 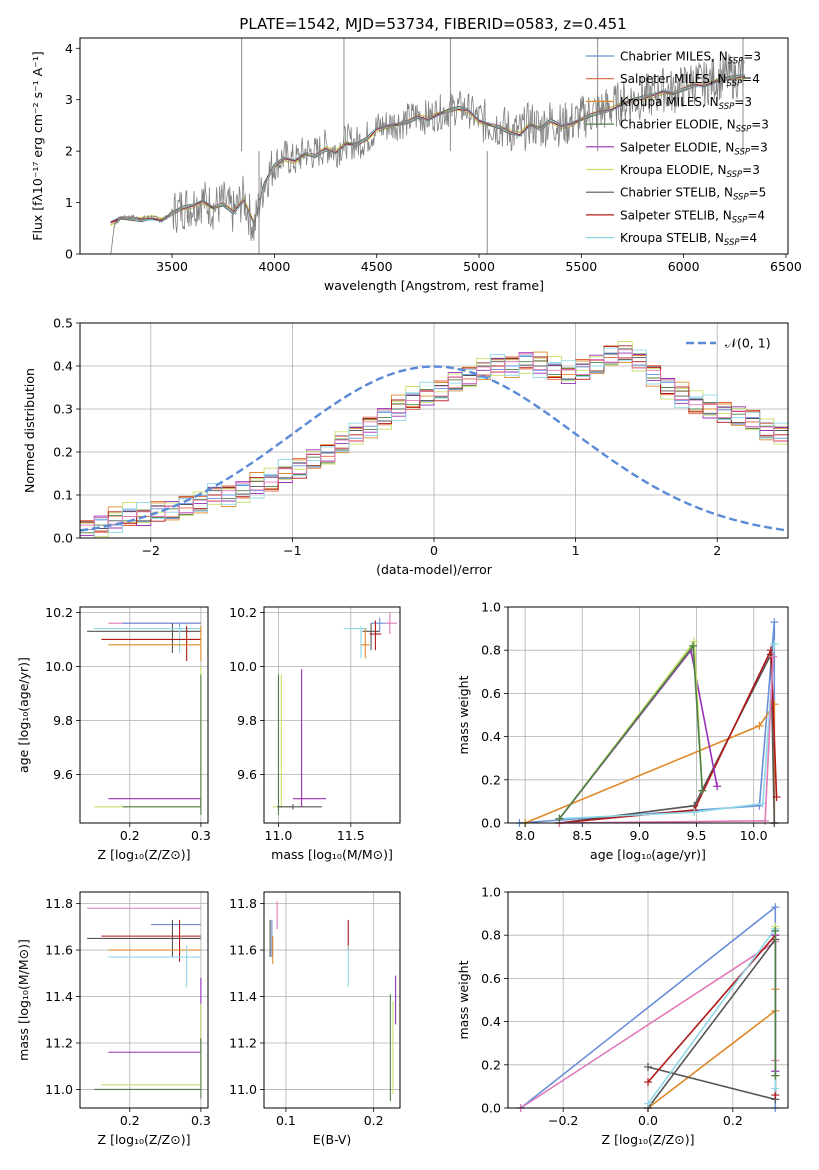 I want to click on legend-label-main: Salpeter ELODIE, N, so click(x=677, y=147).